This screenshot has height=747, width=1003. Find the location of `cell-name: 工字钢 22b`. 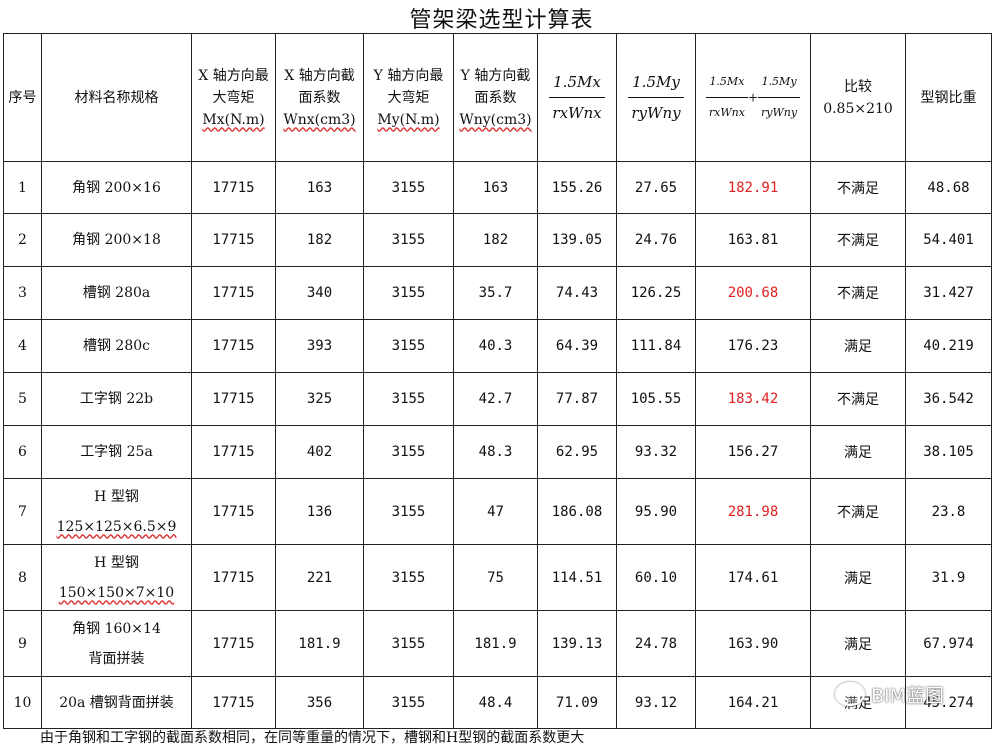

cell-name: 工字钢 22b is located at coordinates (116, 399).